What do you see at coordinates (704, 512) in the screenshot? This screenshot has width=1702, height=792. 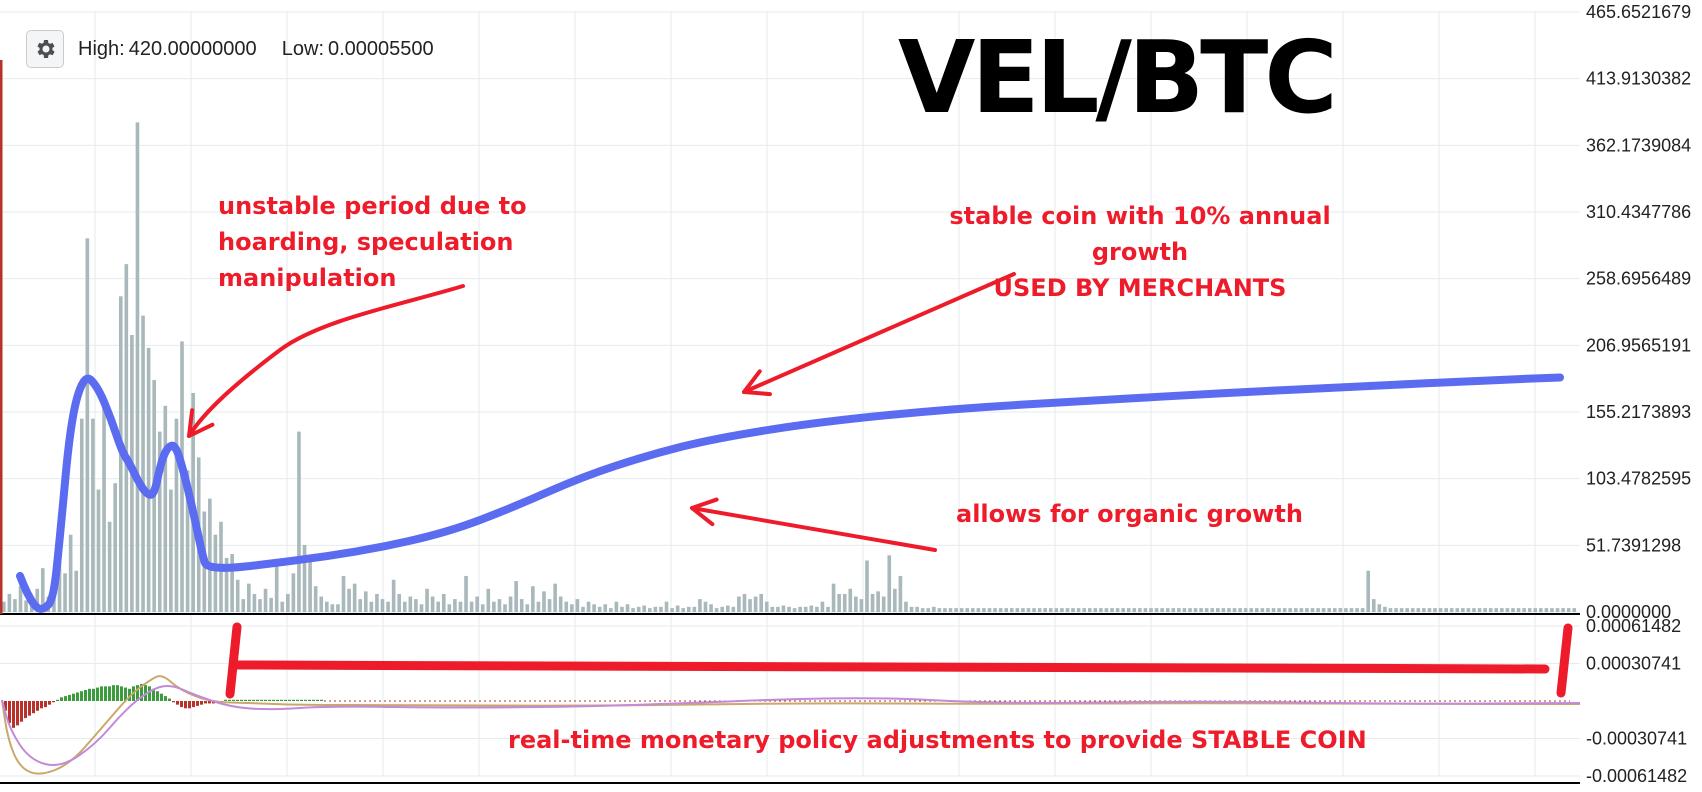 I see `arrow-head` at bounding box center [704, 512].